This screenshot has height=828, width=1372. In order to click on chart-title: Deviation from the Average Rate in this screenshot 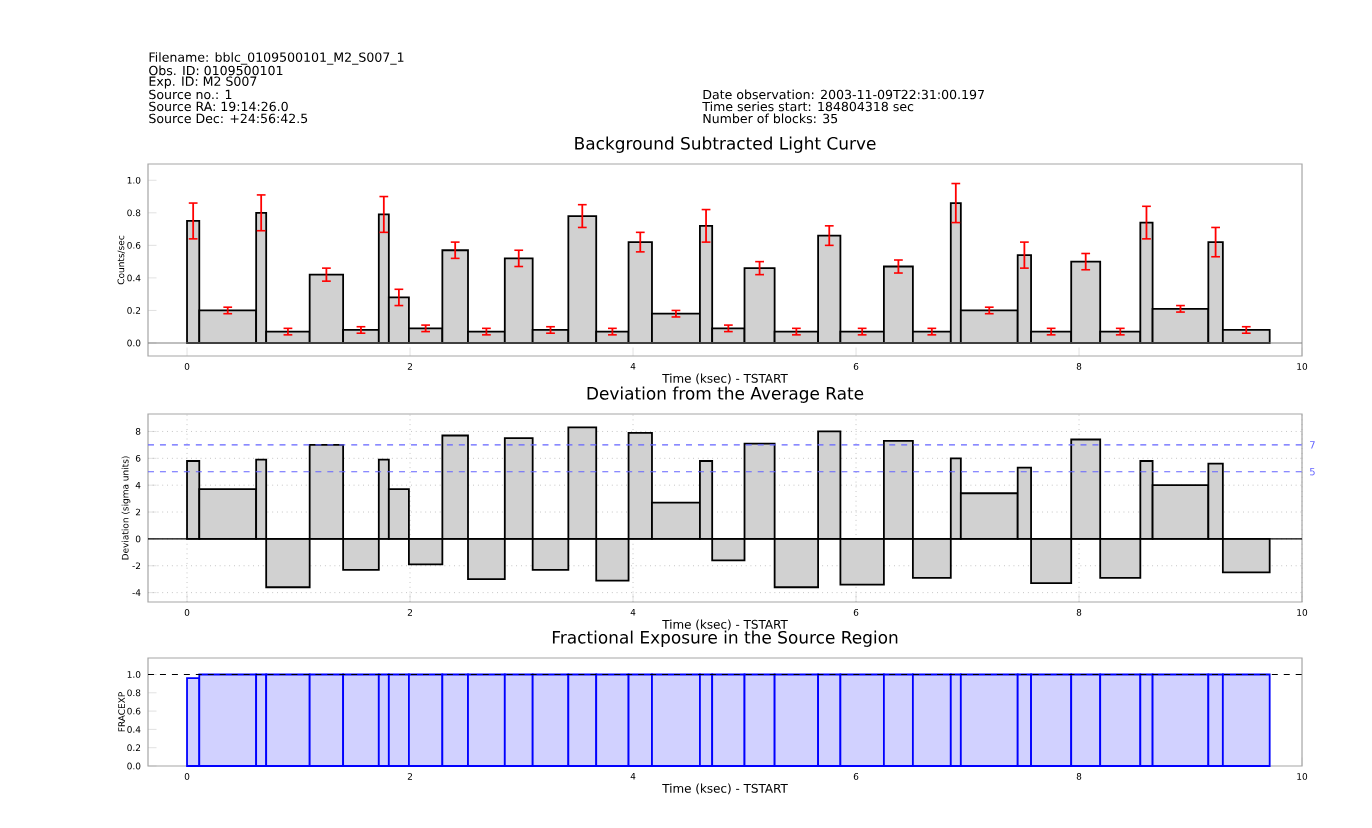, I will do `click(725, 394)`.